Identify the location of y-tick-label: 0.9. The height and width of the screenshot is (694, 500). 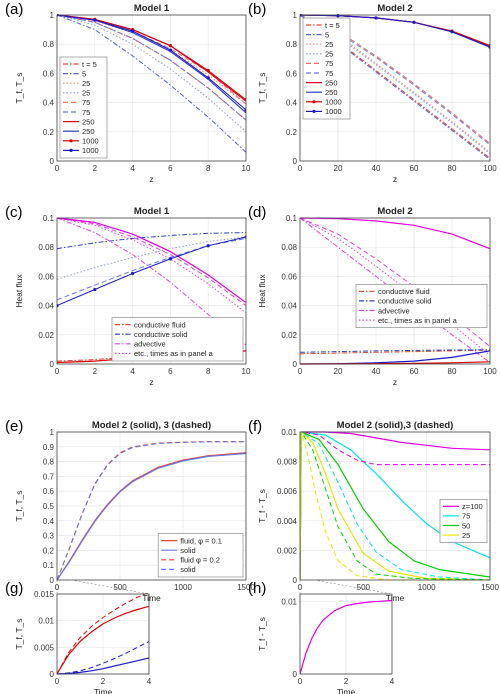
(49, 447).